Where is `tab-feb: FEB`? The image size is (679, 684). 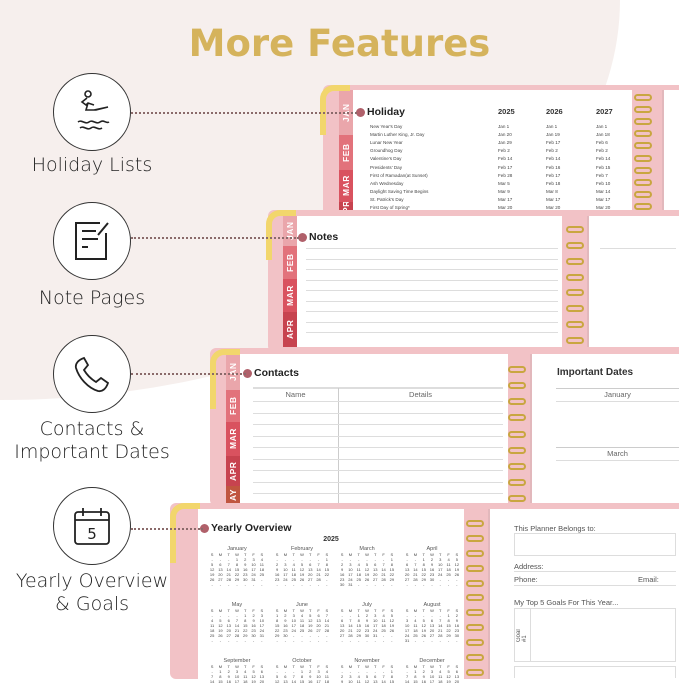
tab-feb: FEB is located at coordinates (346, 152).